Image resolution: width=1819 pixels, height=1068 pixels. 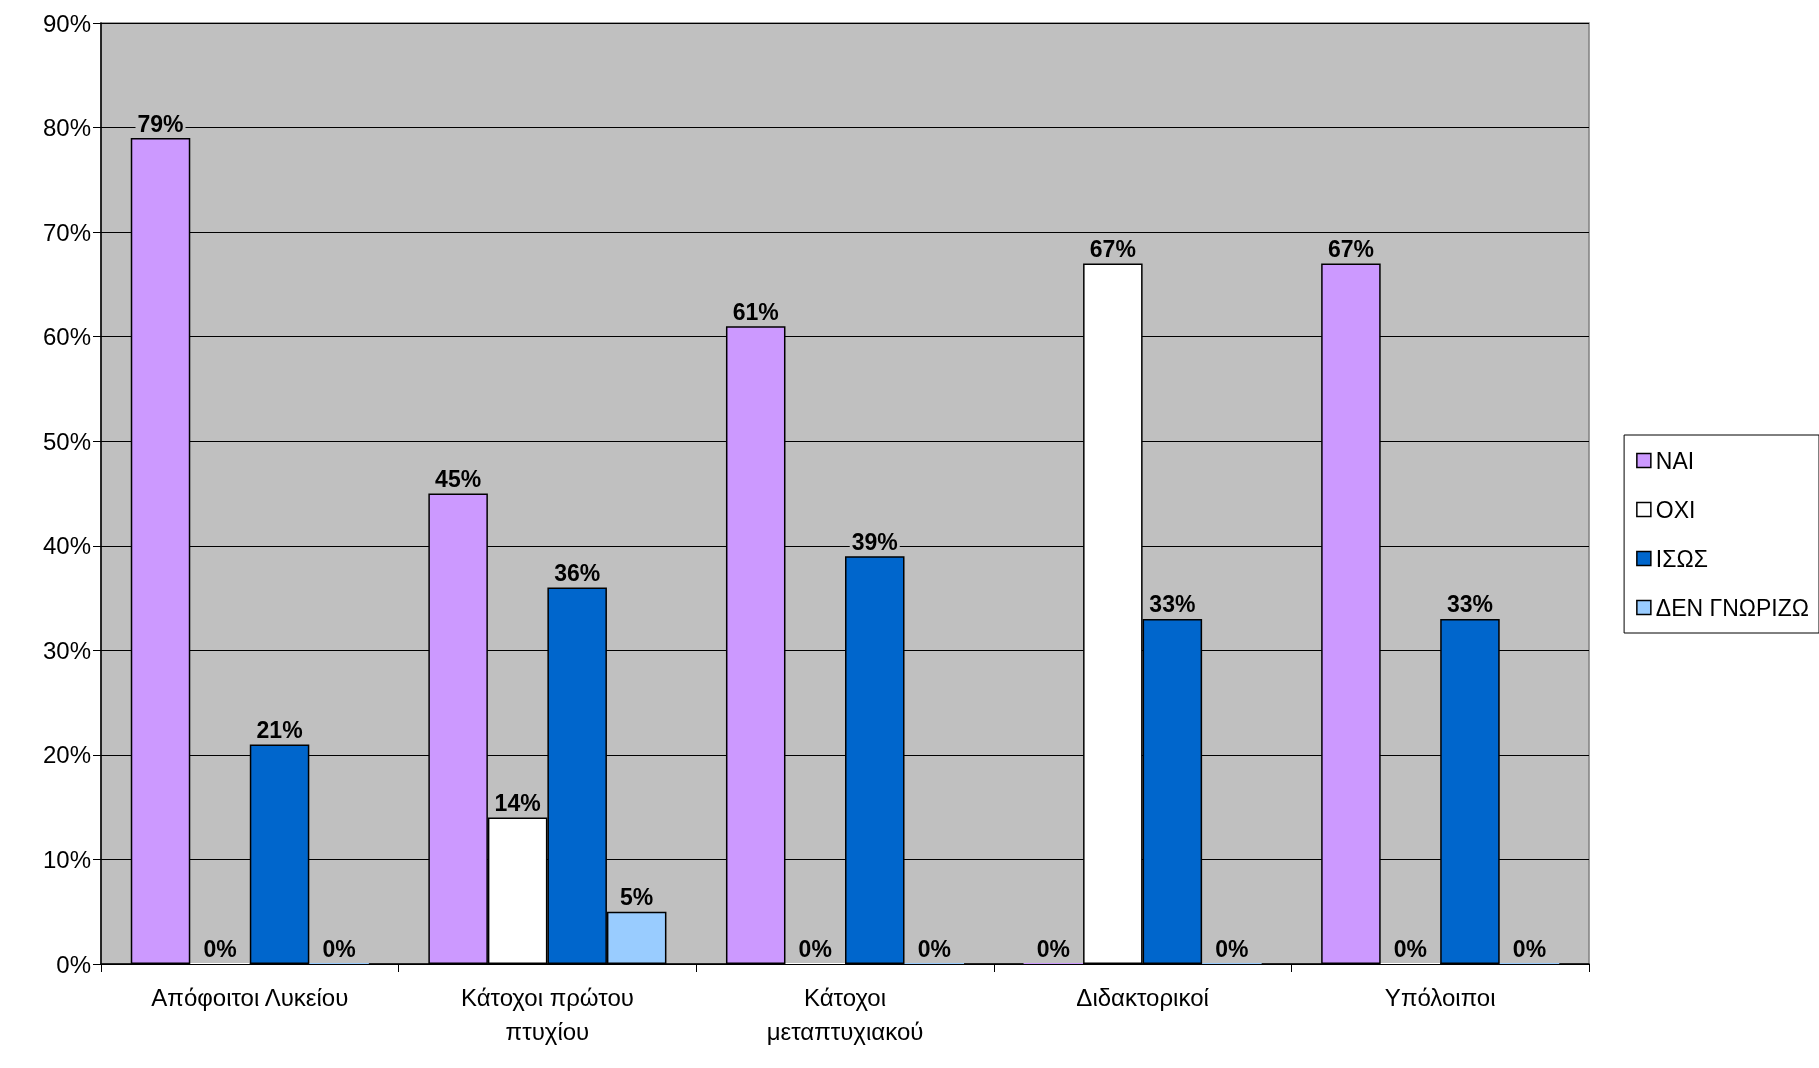 I want to click on y-tick-label: 70%, so click(x=66, y=232).